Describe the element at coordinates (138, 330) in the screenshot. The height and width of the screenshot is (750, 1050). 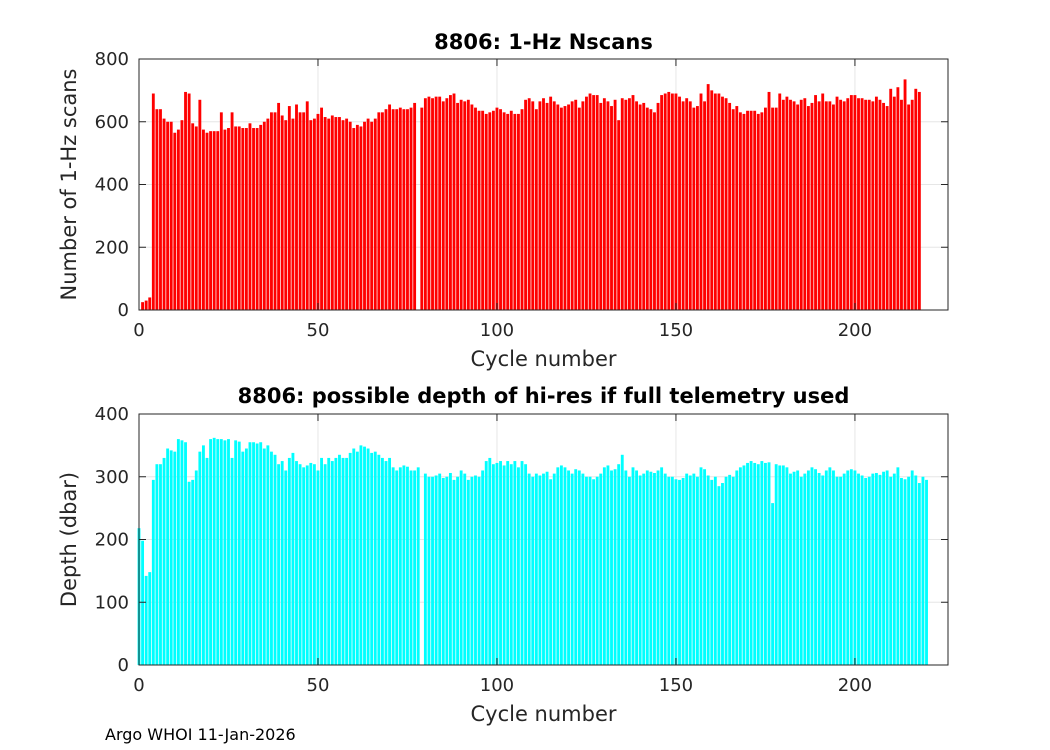
I see `panel1-x-tick-label: 0` at that location.